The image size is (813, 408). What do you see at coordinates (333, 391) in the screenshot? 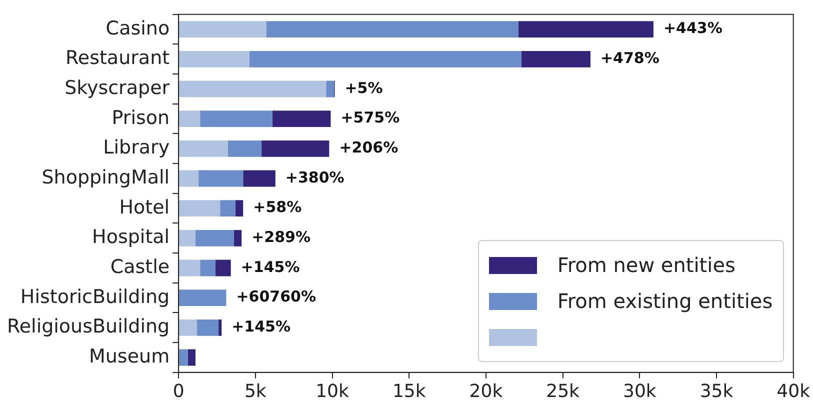
I see `x-tick-label: 10k` at bounding box center [333, 391].